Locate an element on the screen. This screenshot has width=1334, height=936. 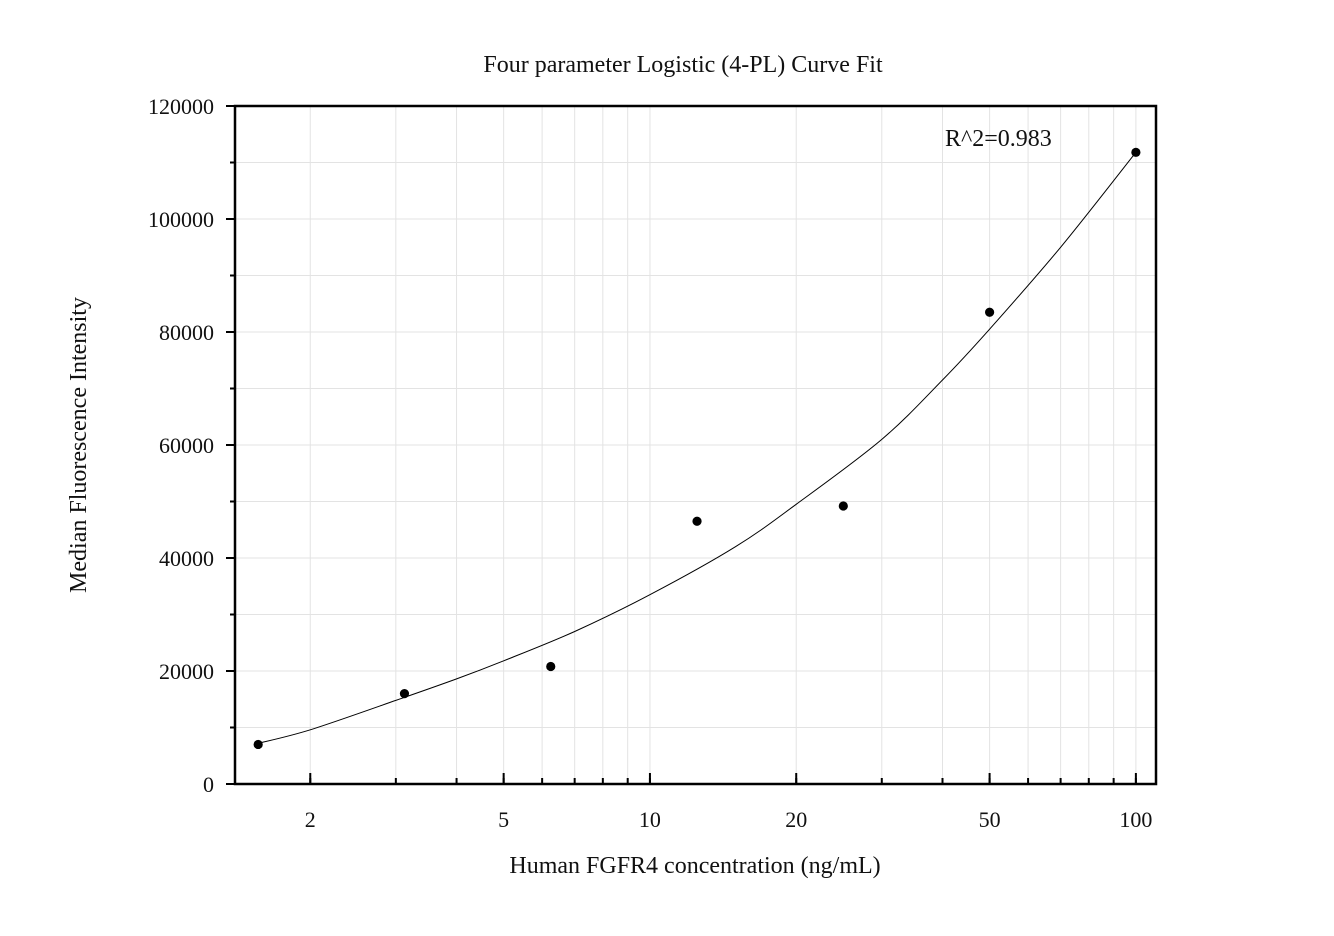
y-tick-label: 40000 is located at coordinates (186, 558).